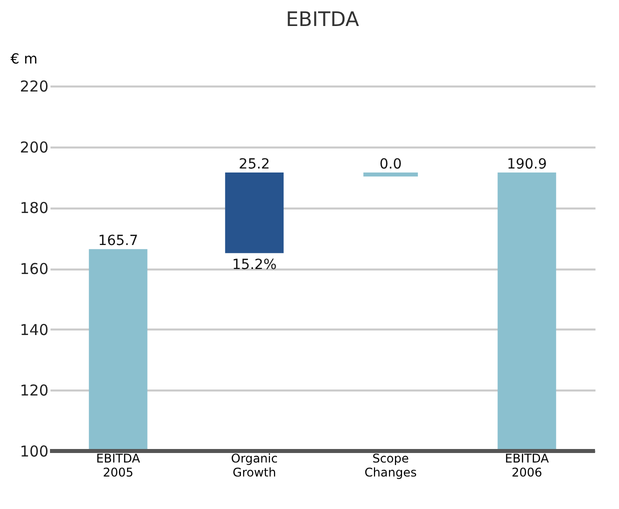 The image size is (619, 509). Describe the element at coordinates (34, 208) in the screenshot. I see `y-tick-label: 180` at that location.